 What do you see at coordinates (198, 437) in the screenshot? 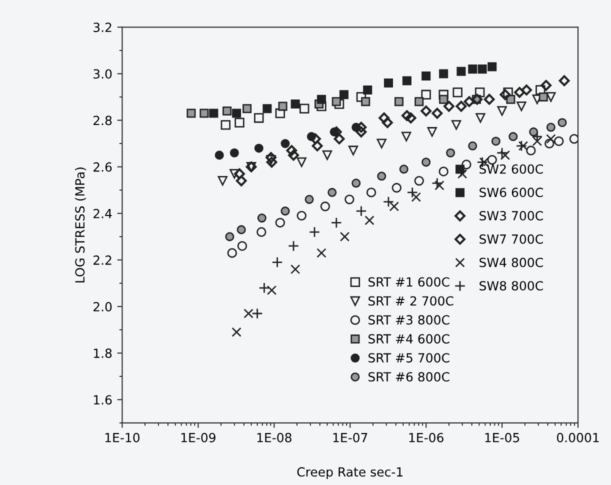
I see `x-tick-label: 1E-09` at bounding box center [198, 437].